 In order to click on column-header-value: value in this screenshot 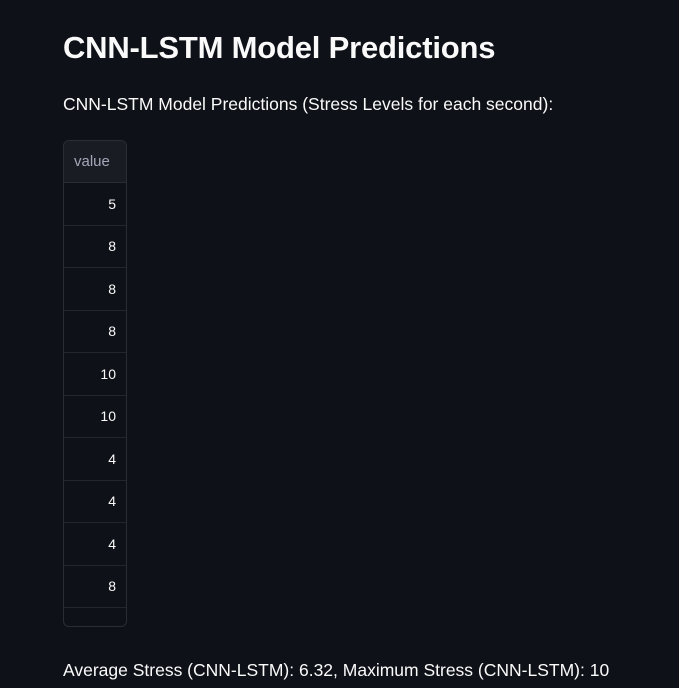, I will do `click(95, 162)`.